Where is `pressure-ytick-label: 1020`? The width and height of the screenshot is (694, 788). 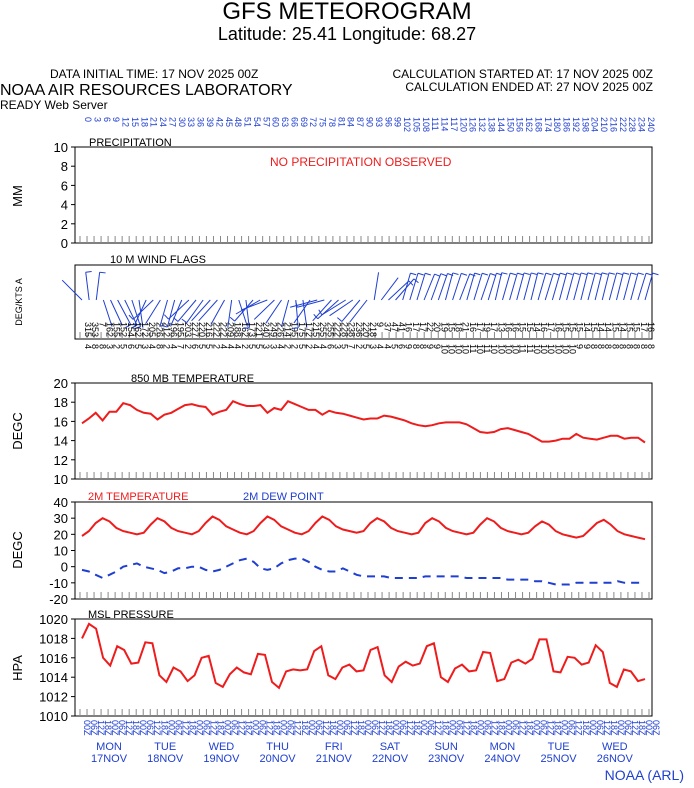
pressure-ytick-label: 1020 is located at coordinates (53, 619).